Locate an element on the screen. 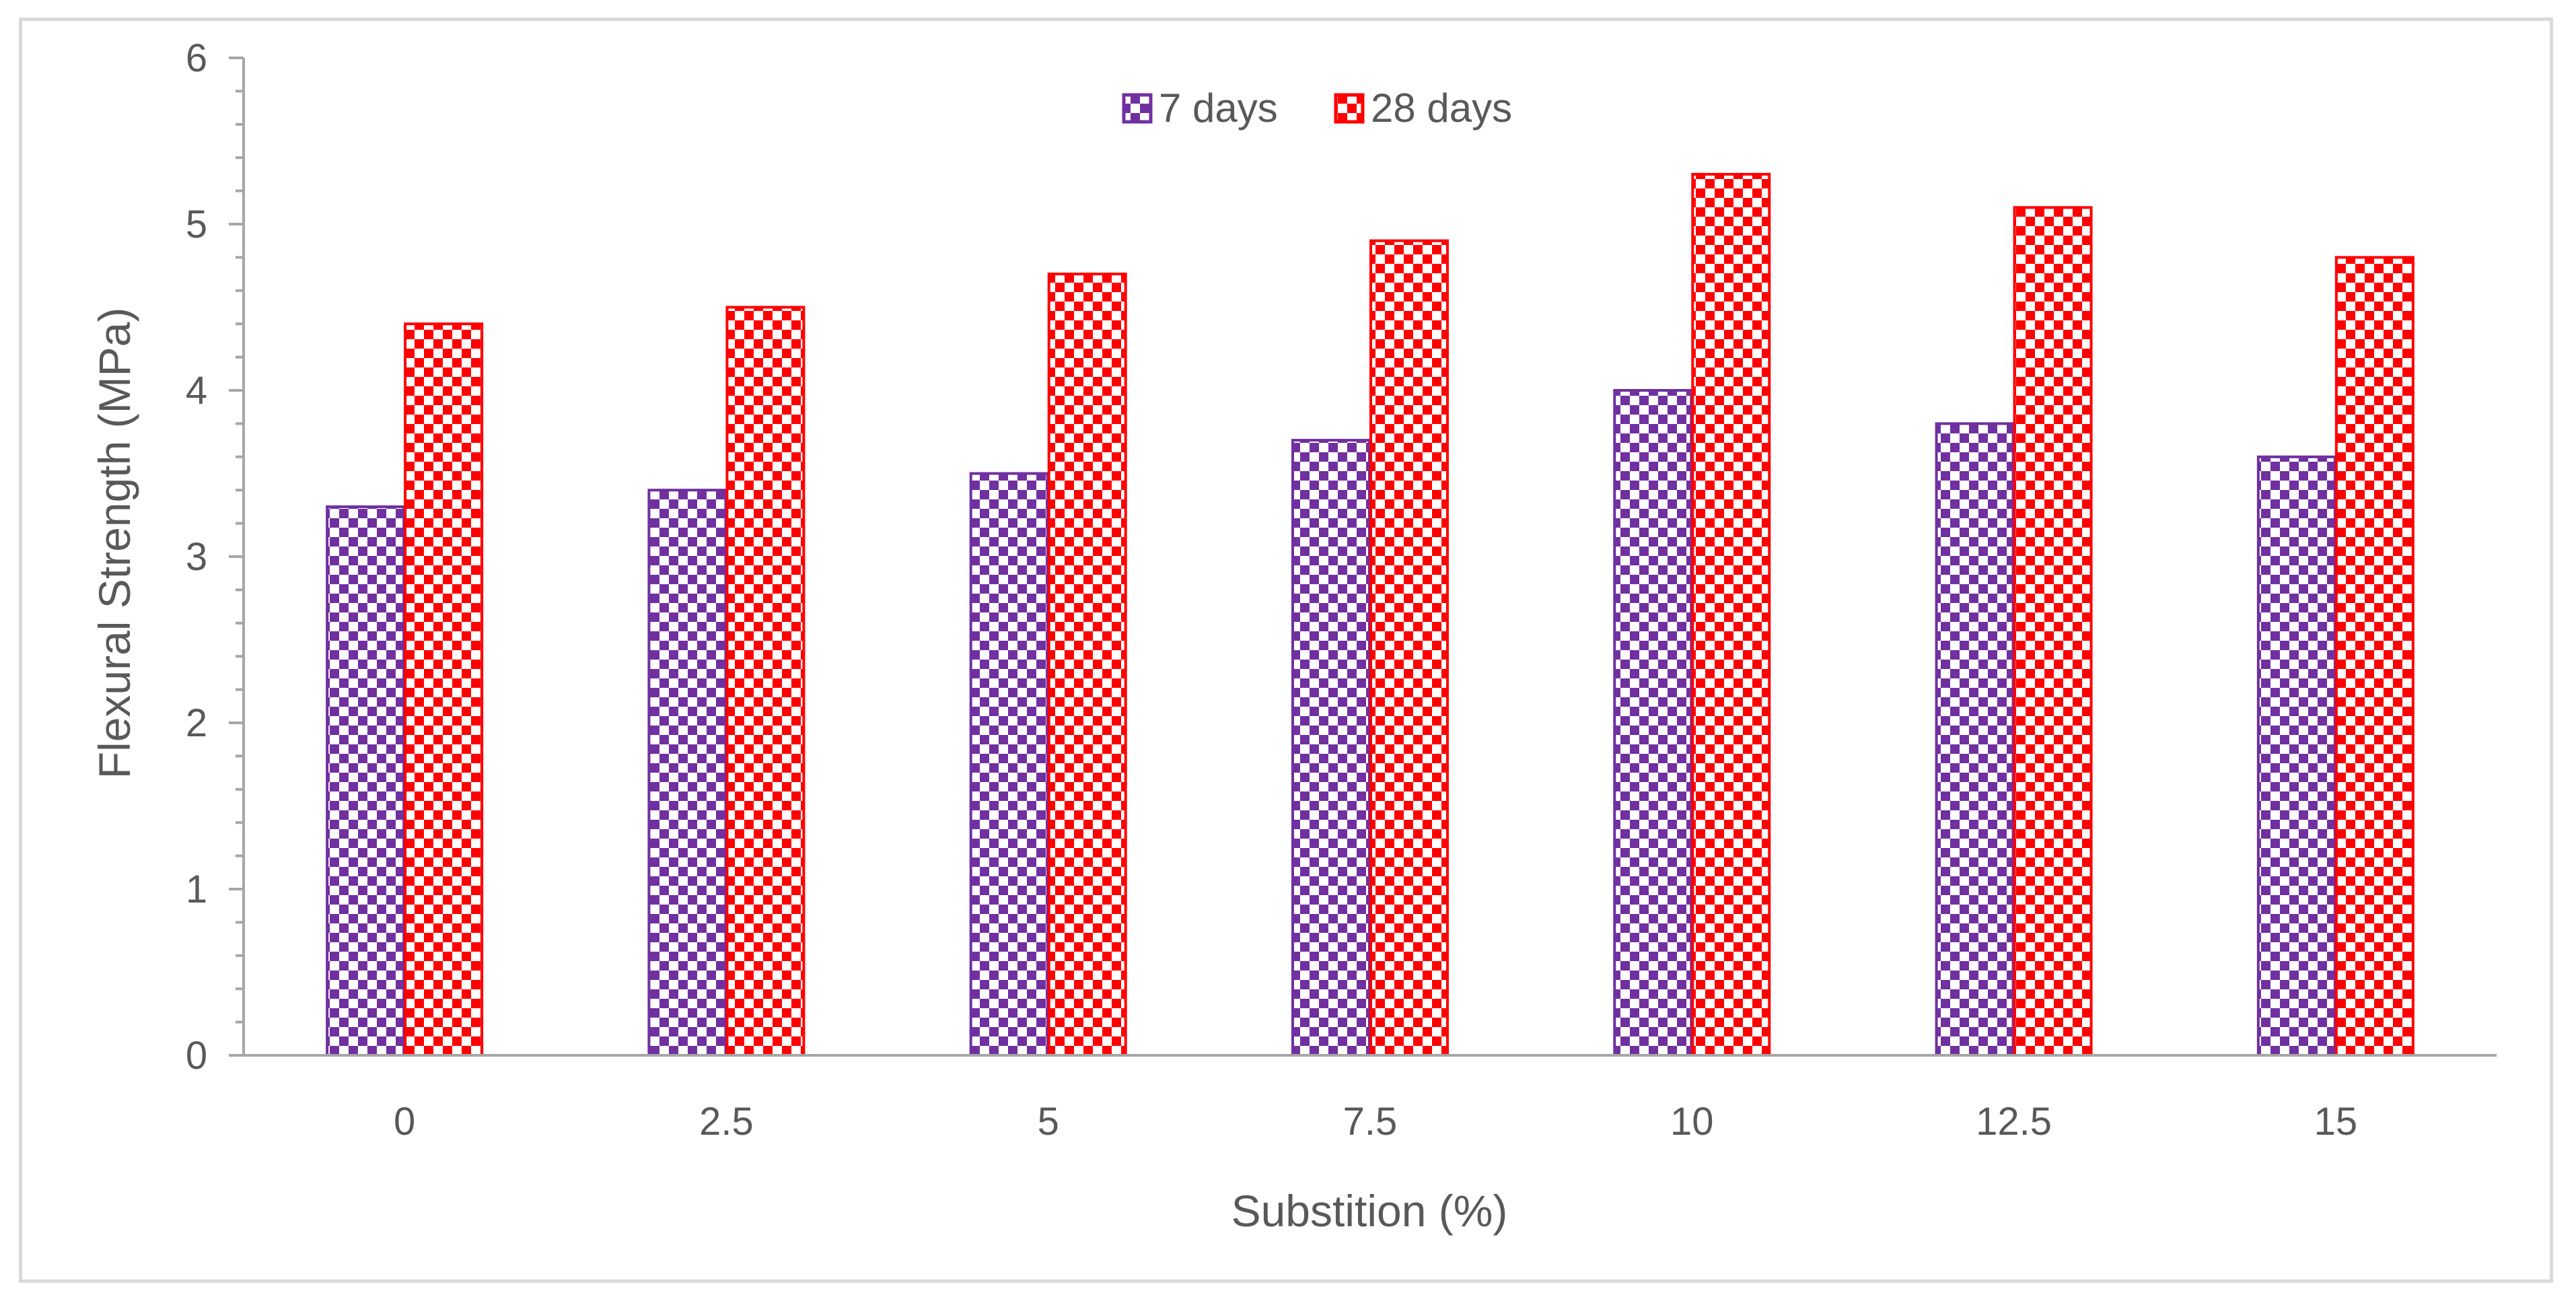  legend-item-7-days: 7 days is located at coordinates (1200, 108).